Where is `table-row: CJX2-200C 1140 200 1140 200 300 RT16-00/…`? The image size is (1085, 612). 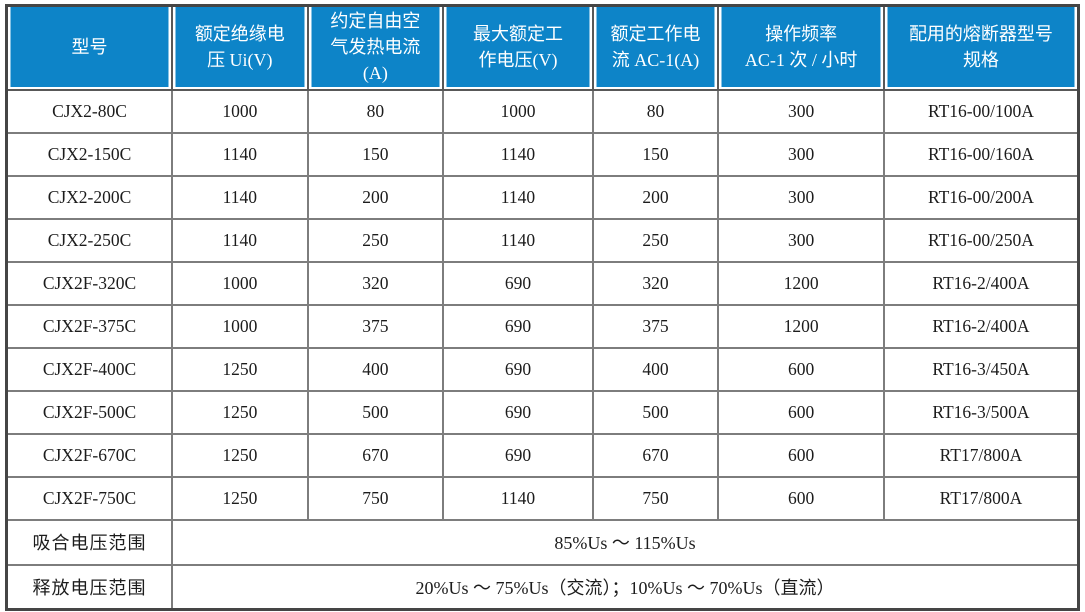 table-row: CJX2-200C 1140 200 1140 200 300 RT16-00/… is located at coordinates (542, 197).